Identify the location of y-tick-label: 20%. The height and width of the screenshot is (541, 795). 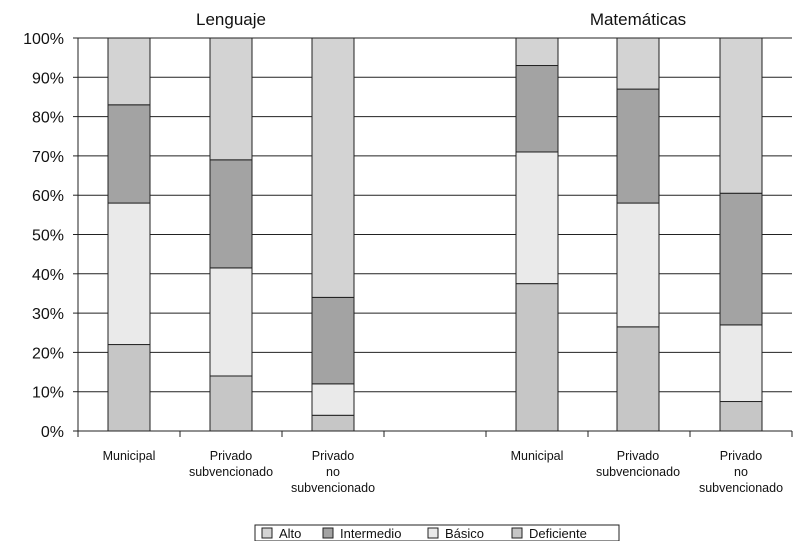
(48, 353).